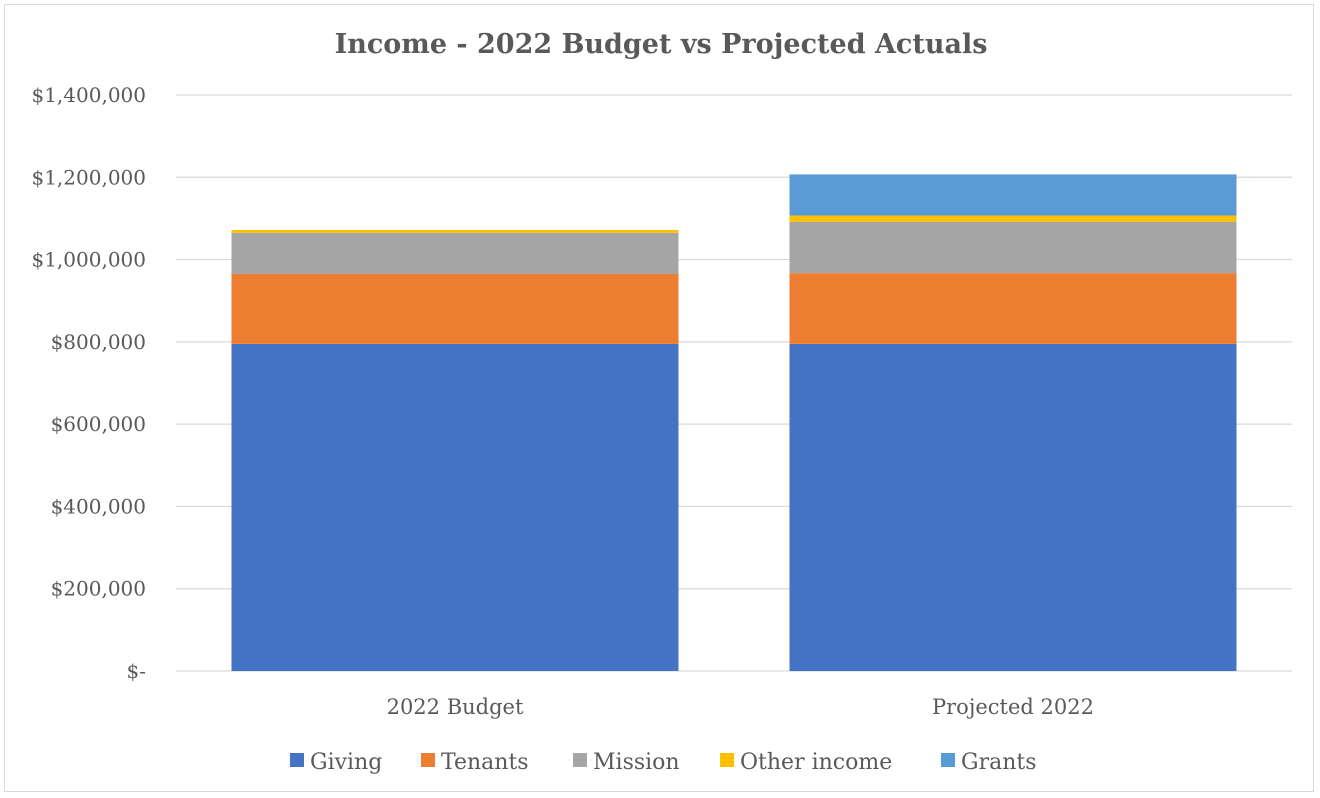 The image size is (1320, 798). What do you see at coordinates (580, 760) in the screenshot?
I see `legend-swatch-mission` at bounding box center [580, 760].